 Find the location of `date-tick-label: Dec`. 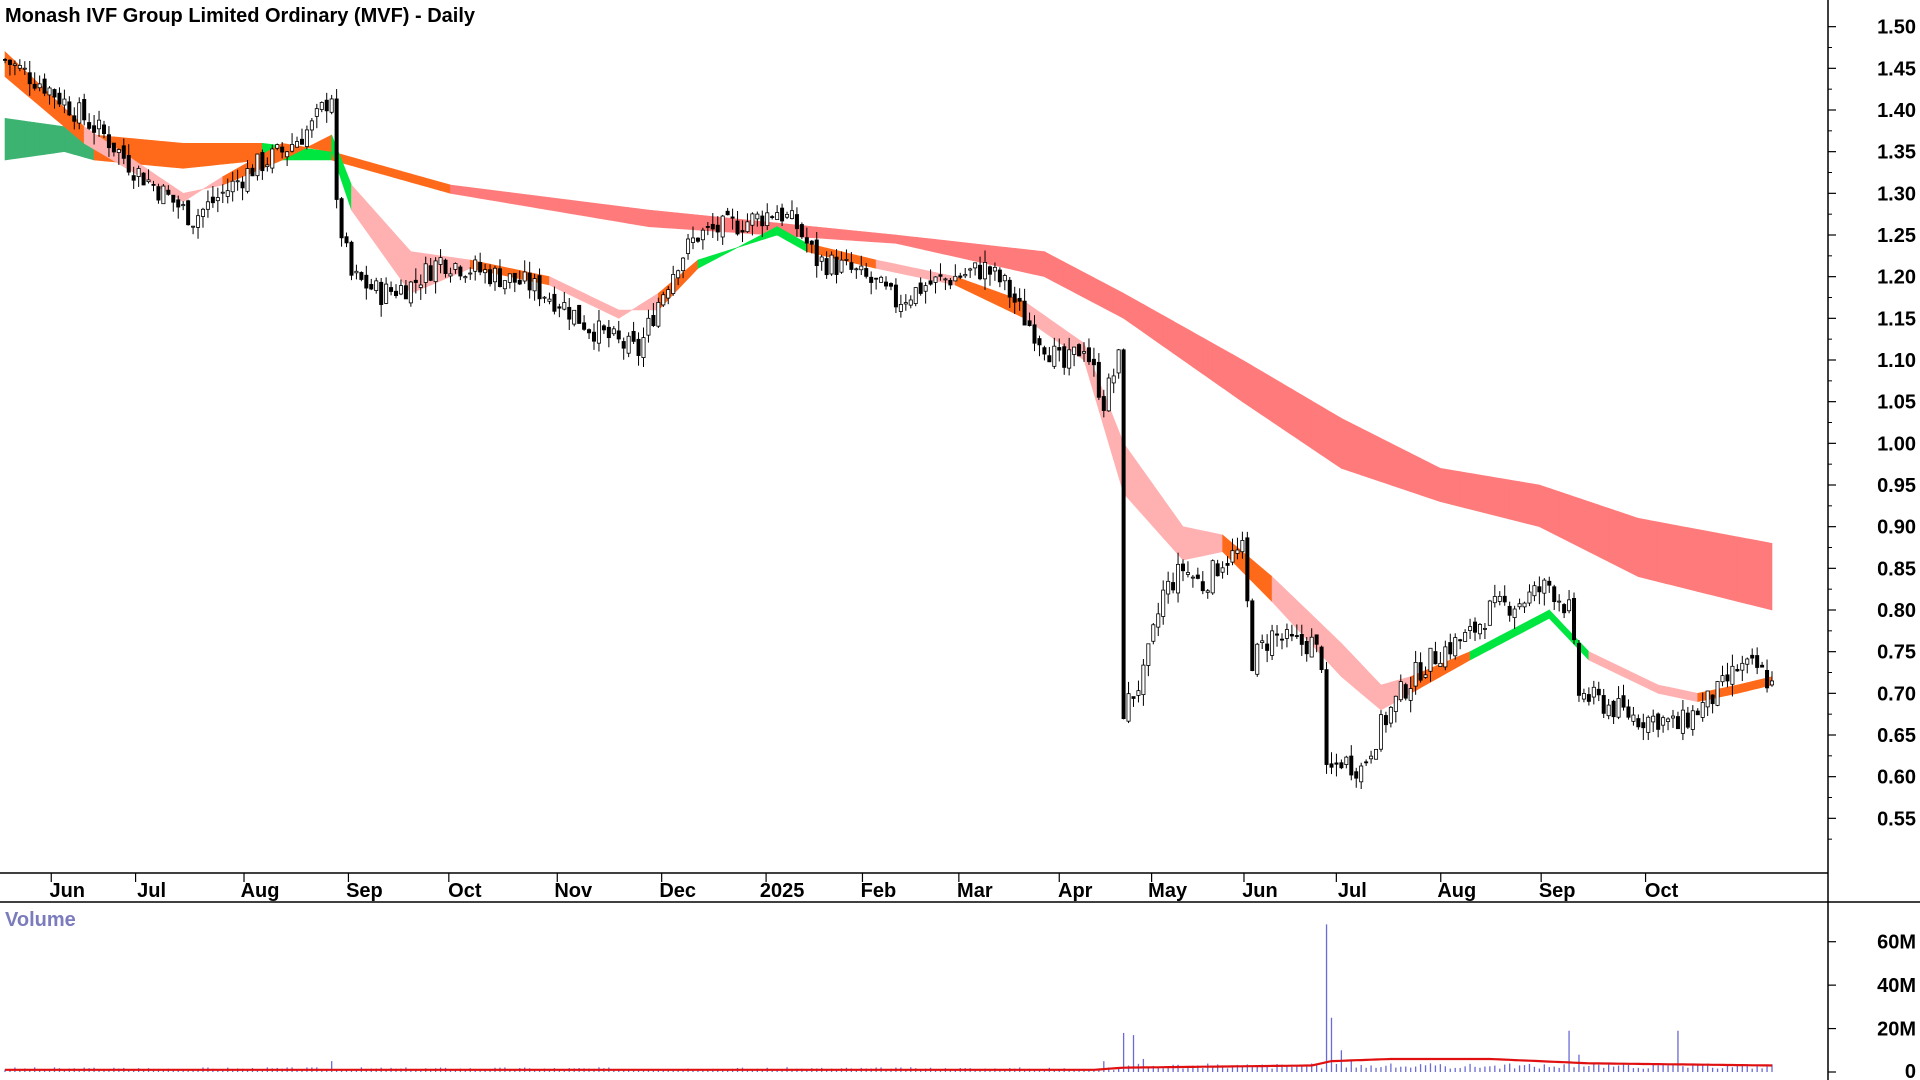

date-tick-label: Dec is located at coordinates (677, 891).